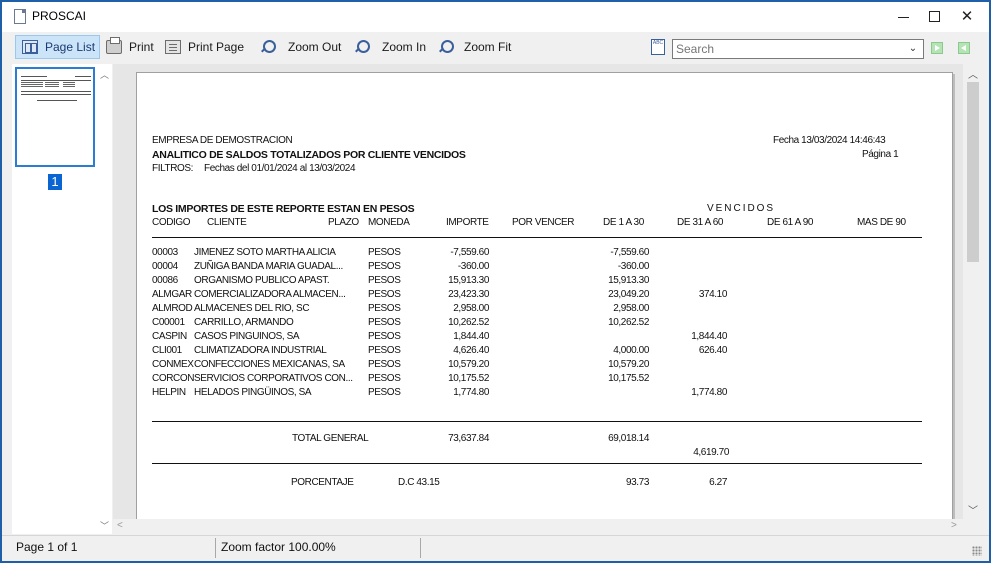  What do you see at coordinates (789, 49) in the screenshot?
I see `search-input` at bounding box center [789, 49].